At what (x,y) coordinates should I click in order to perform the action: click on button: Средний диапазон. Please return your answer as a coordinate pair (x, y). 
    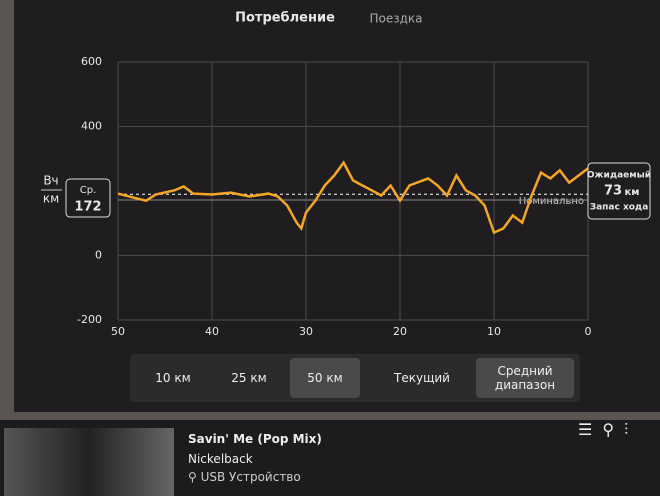
    Looking at the image, I should click on (525, 378).